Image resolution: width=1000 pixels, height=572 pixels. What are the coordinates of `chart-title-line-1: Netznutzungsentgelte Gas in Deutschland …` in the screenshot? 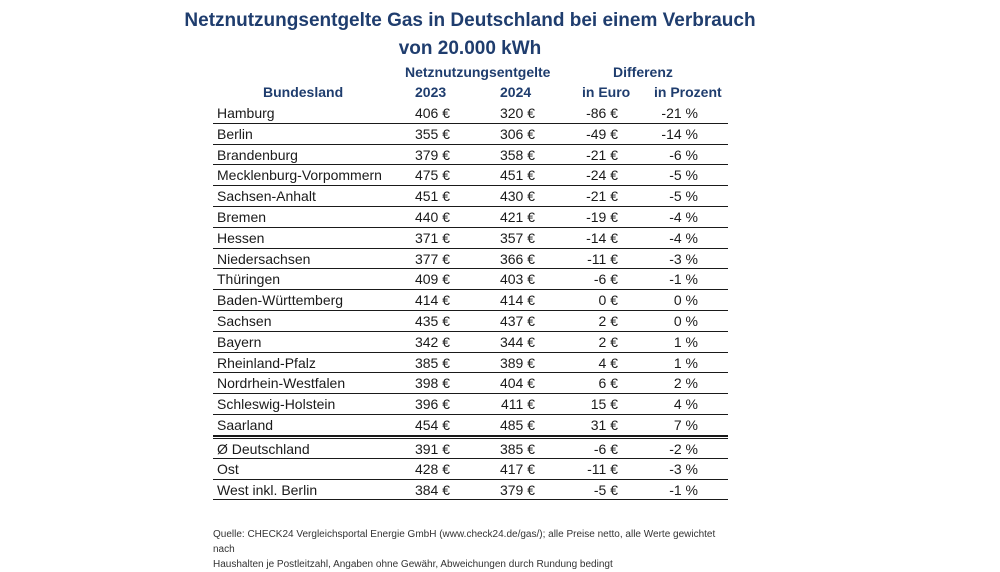 It's located at (470, 20).